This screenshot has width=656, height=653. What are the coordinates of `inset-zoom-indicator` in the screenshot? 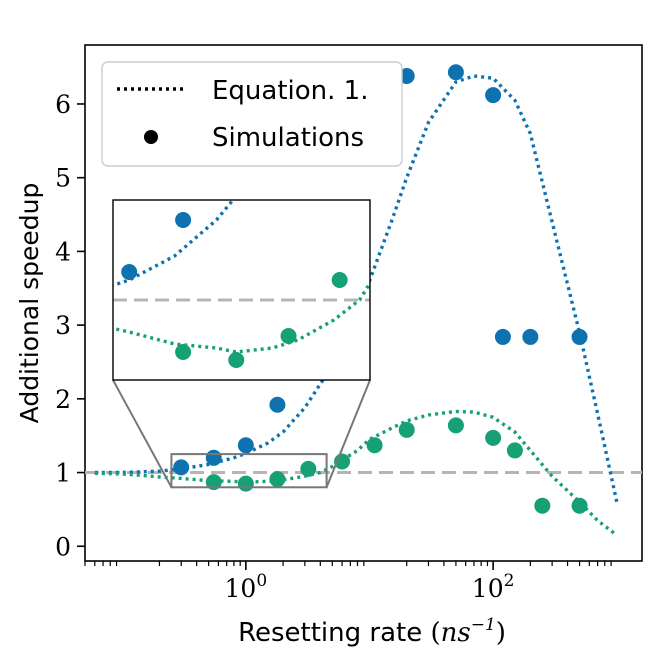 It's located at (241, 434).